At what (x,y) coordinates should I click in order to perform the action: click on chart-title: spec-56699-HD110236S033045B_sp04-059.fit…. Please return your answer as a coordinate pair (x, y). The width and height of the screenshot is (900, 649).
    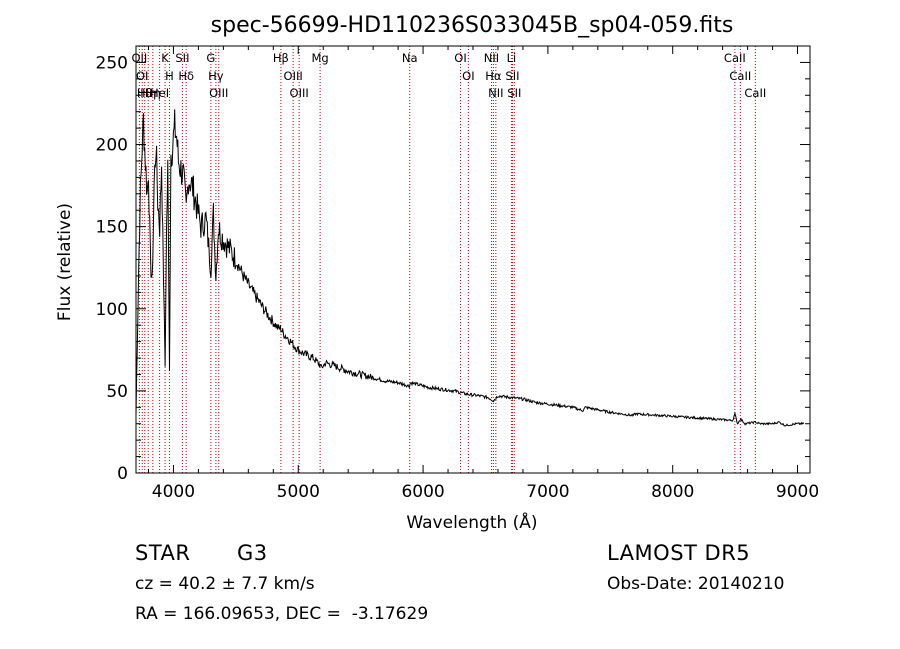
    Looking at the image, I should click on (472, 25).